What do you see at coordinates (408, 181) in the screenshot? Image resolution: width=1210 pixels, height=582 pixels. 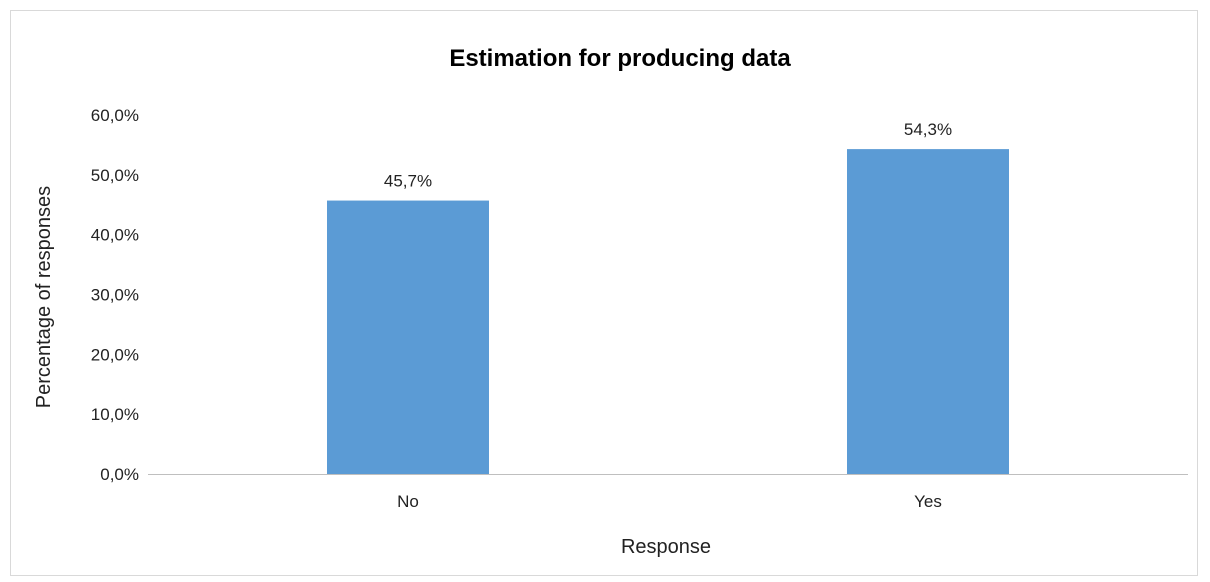 I see `data-label-no: 45,7%` at bounding box center [408, 181].